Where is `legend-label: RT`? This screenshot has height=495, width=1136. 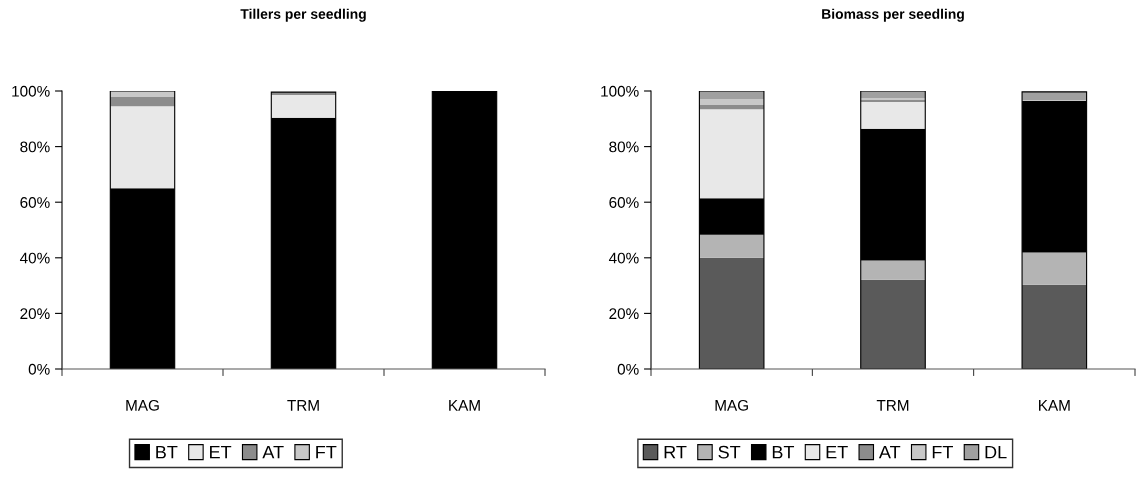 legend-label: RT is located at coordinates (675, 452).